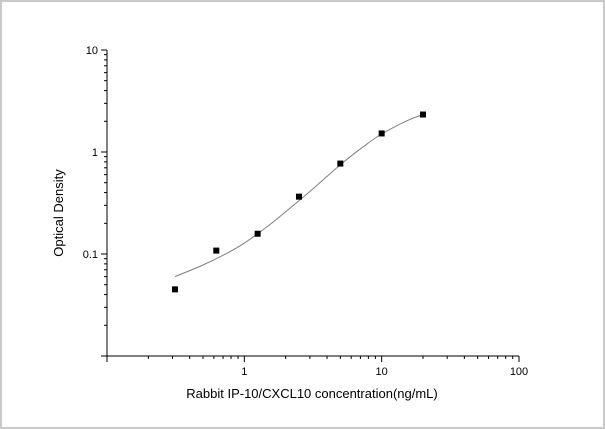 The height and width of the screenshot is (429, 605). I want to click on y-axis-title: Optical Density, so click(58, 213).